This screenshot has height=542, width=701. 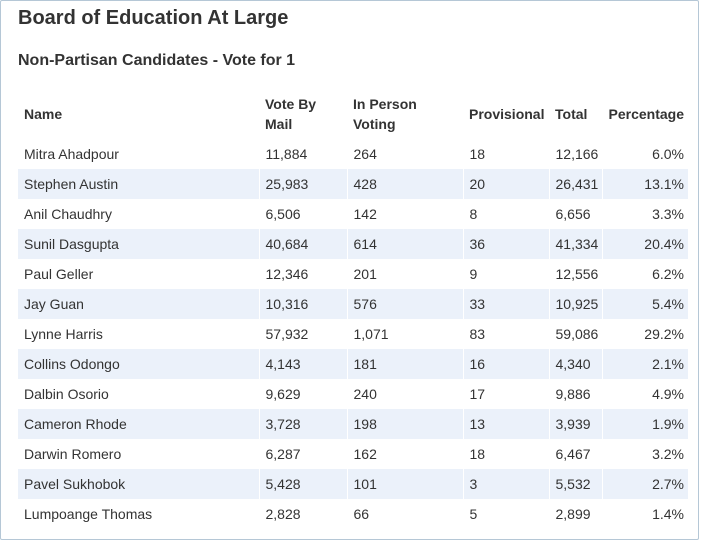 I want to click on table-row: Sunil Dasgupta 40,684 614 36 41,334 20.4%, so click(x=353, y=244).